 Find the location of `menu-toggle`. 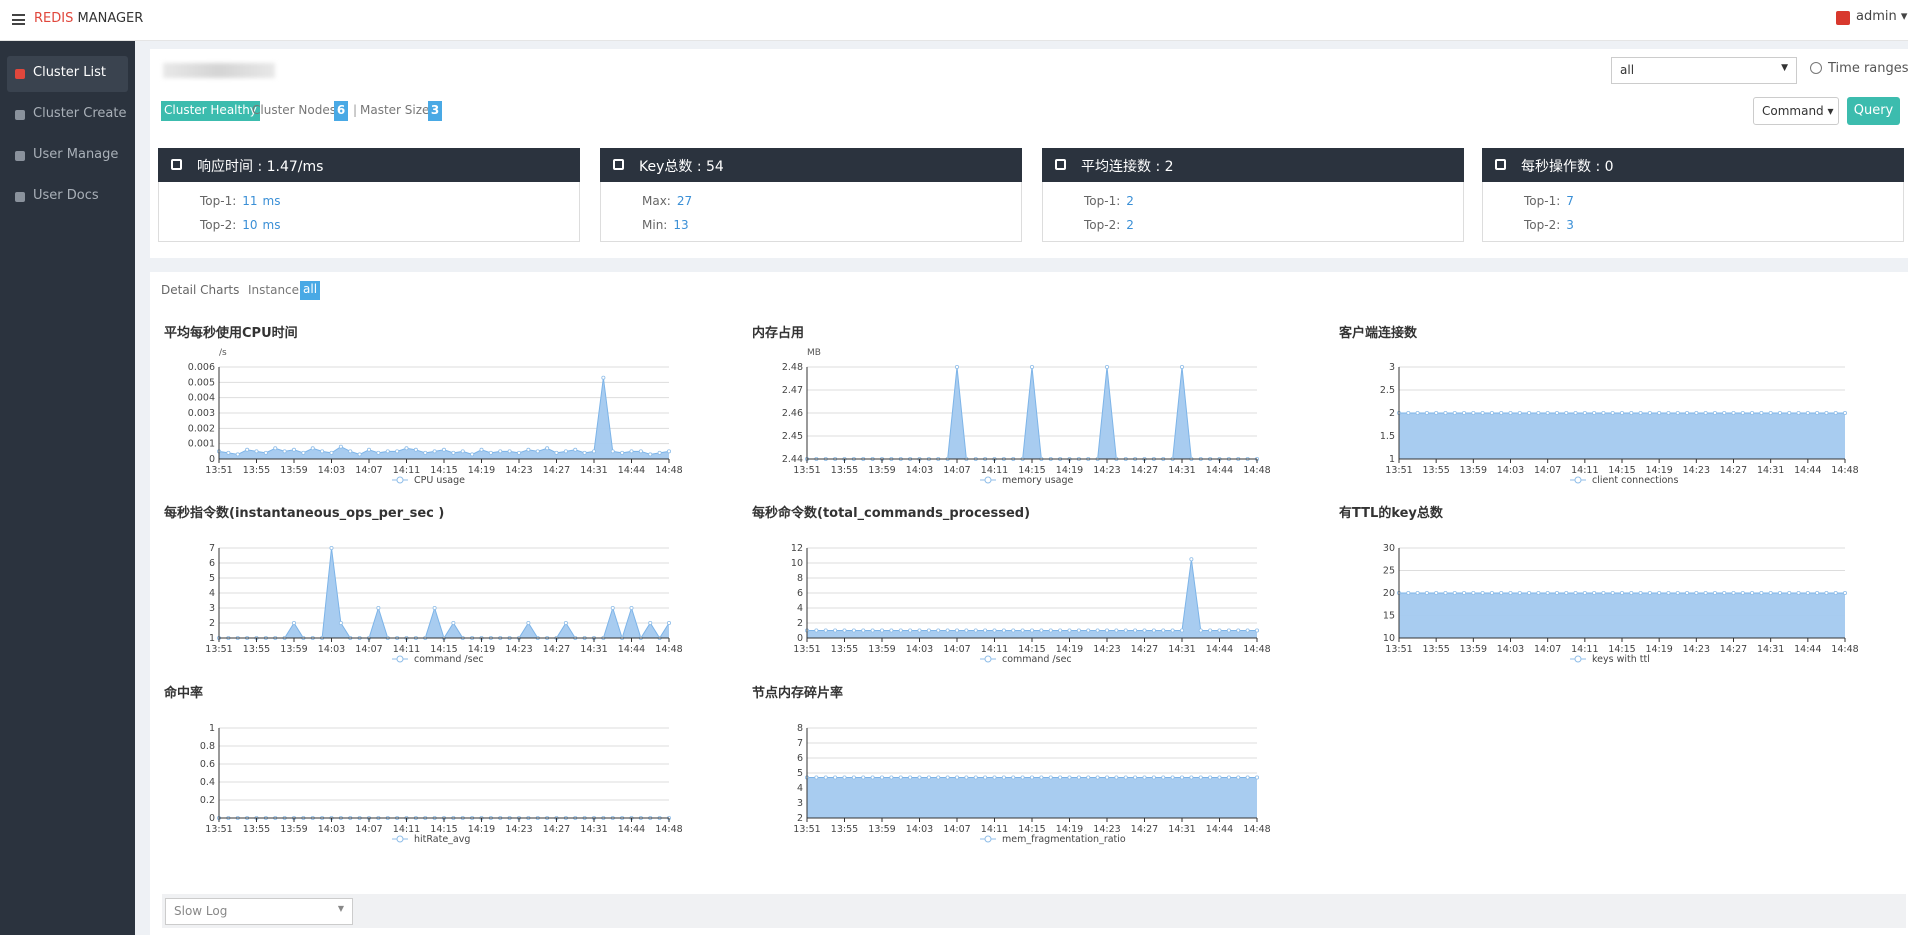

menu-toggle is located at coordinates (18, 19).